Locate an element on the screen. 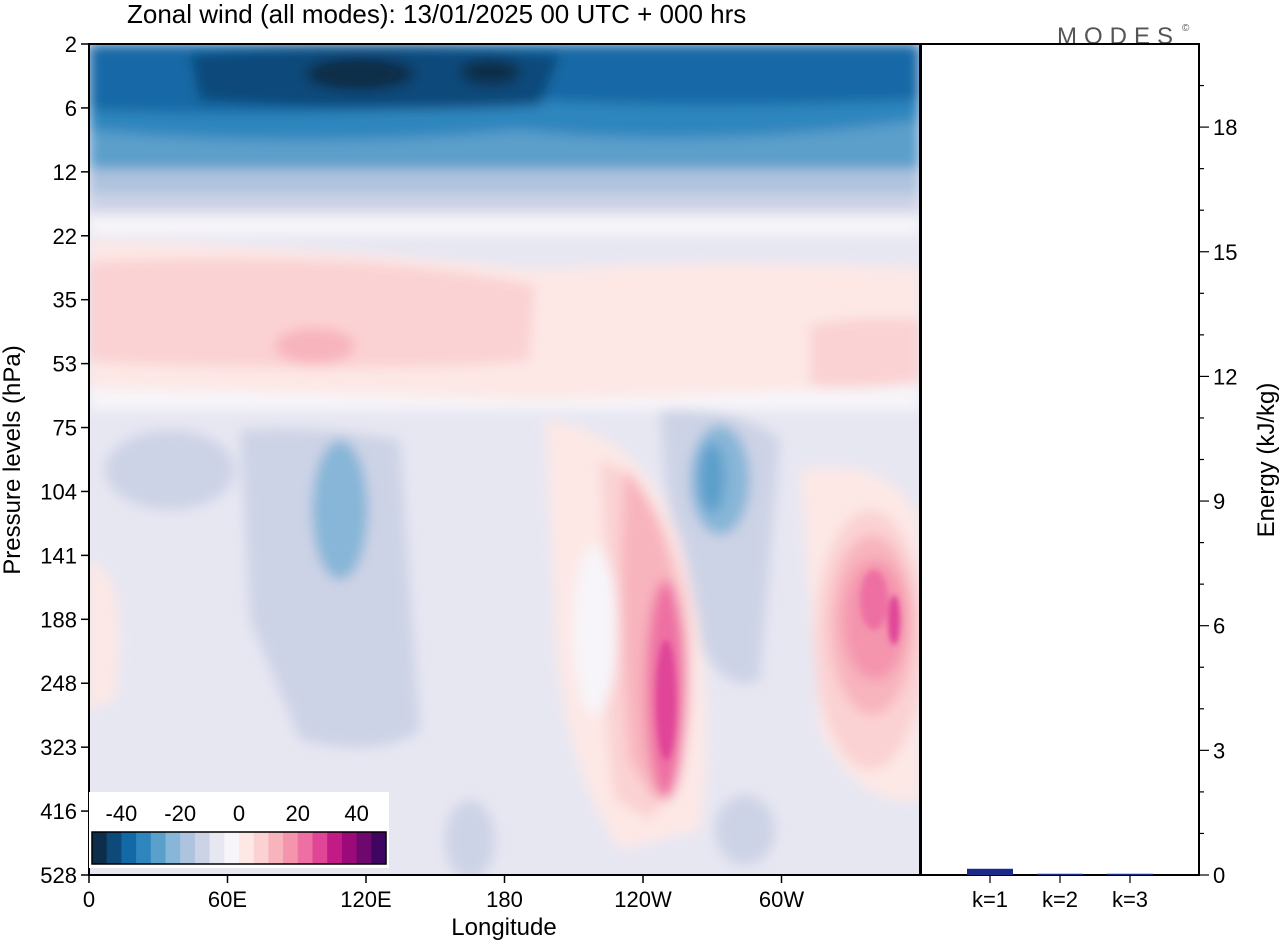  colorbar-label: -40 is located at coordinates (122, 813).